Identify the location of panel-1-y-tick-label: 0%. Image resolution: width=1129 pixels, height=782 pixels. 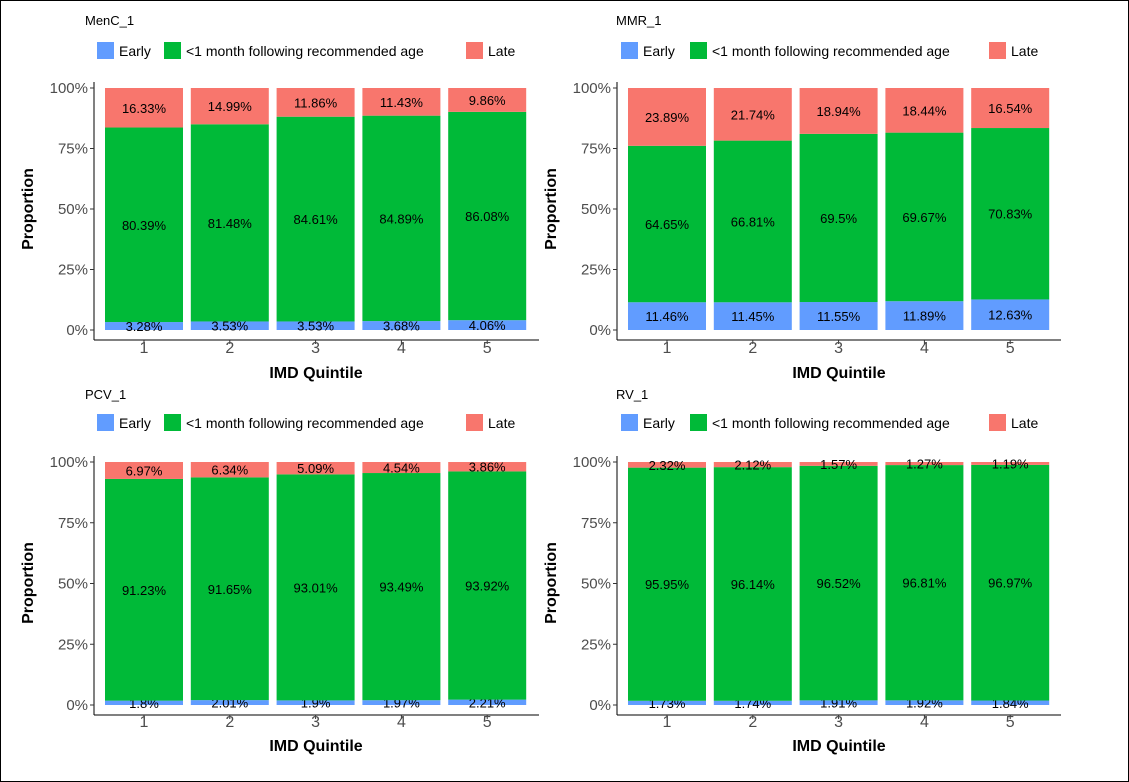
(77, 330).